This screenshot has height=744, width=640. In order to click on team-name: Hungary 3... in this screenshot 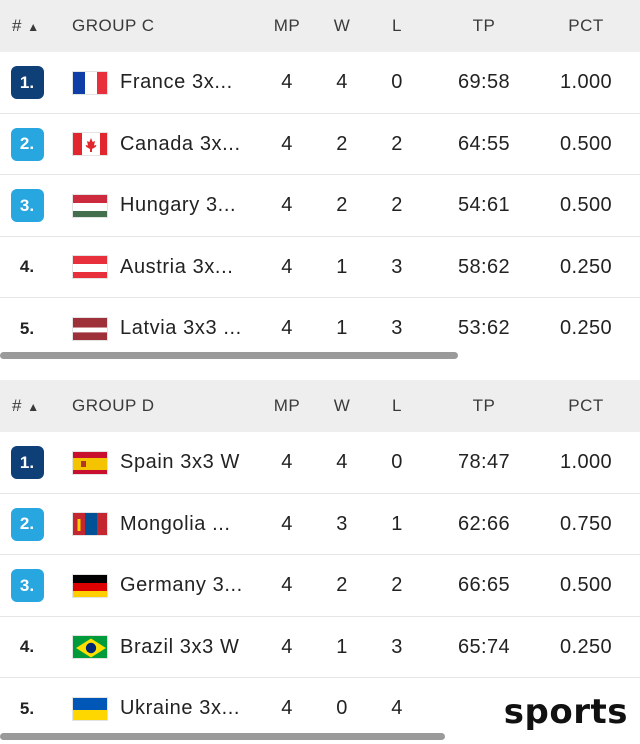, I will do `click(178, 205)`.